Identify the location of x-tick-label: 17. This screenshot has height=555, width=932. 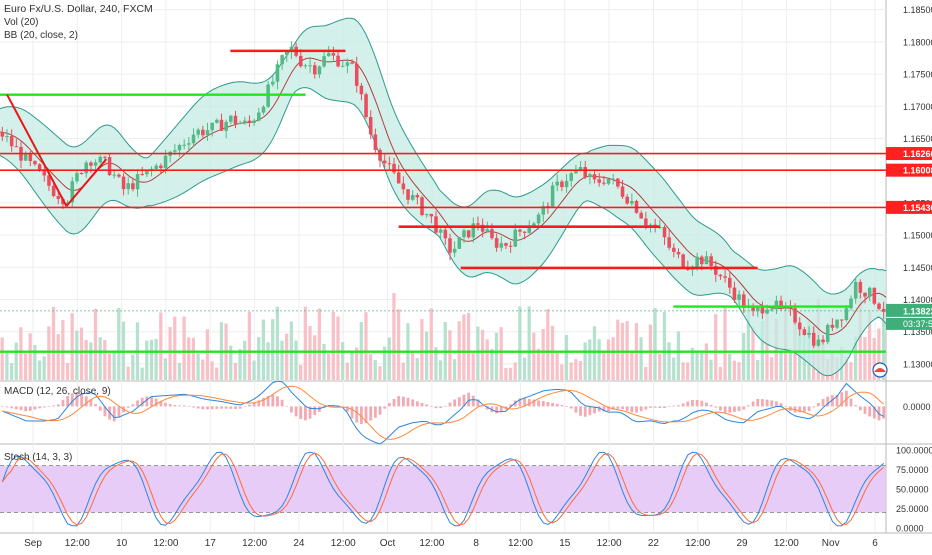
(211, 543).